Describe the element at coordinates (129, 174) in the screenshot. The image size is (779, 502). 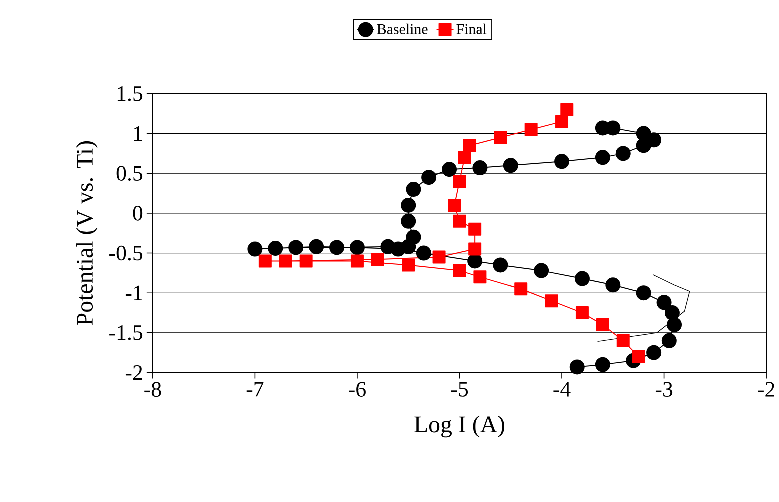
I see `y-tick-label: 0.5` at that location.